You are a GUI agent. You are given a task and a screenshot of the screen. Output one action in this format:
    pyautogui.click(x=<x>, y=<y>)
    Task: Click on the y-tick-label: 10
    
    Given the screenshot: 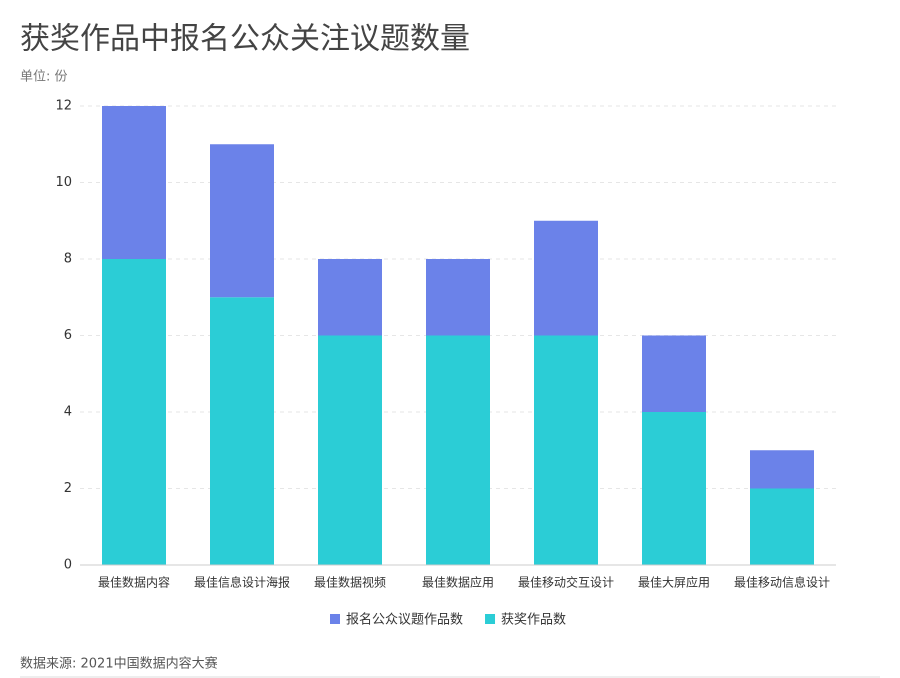 What is the action you would take?
    pyautogui.click(x=63, y=182)
    